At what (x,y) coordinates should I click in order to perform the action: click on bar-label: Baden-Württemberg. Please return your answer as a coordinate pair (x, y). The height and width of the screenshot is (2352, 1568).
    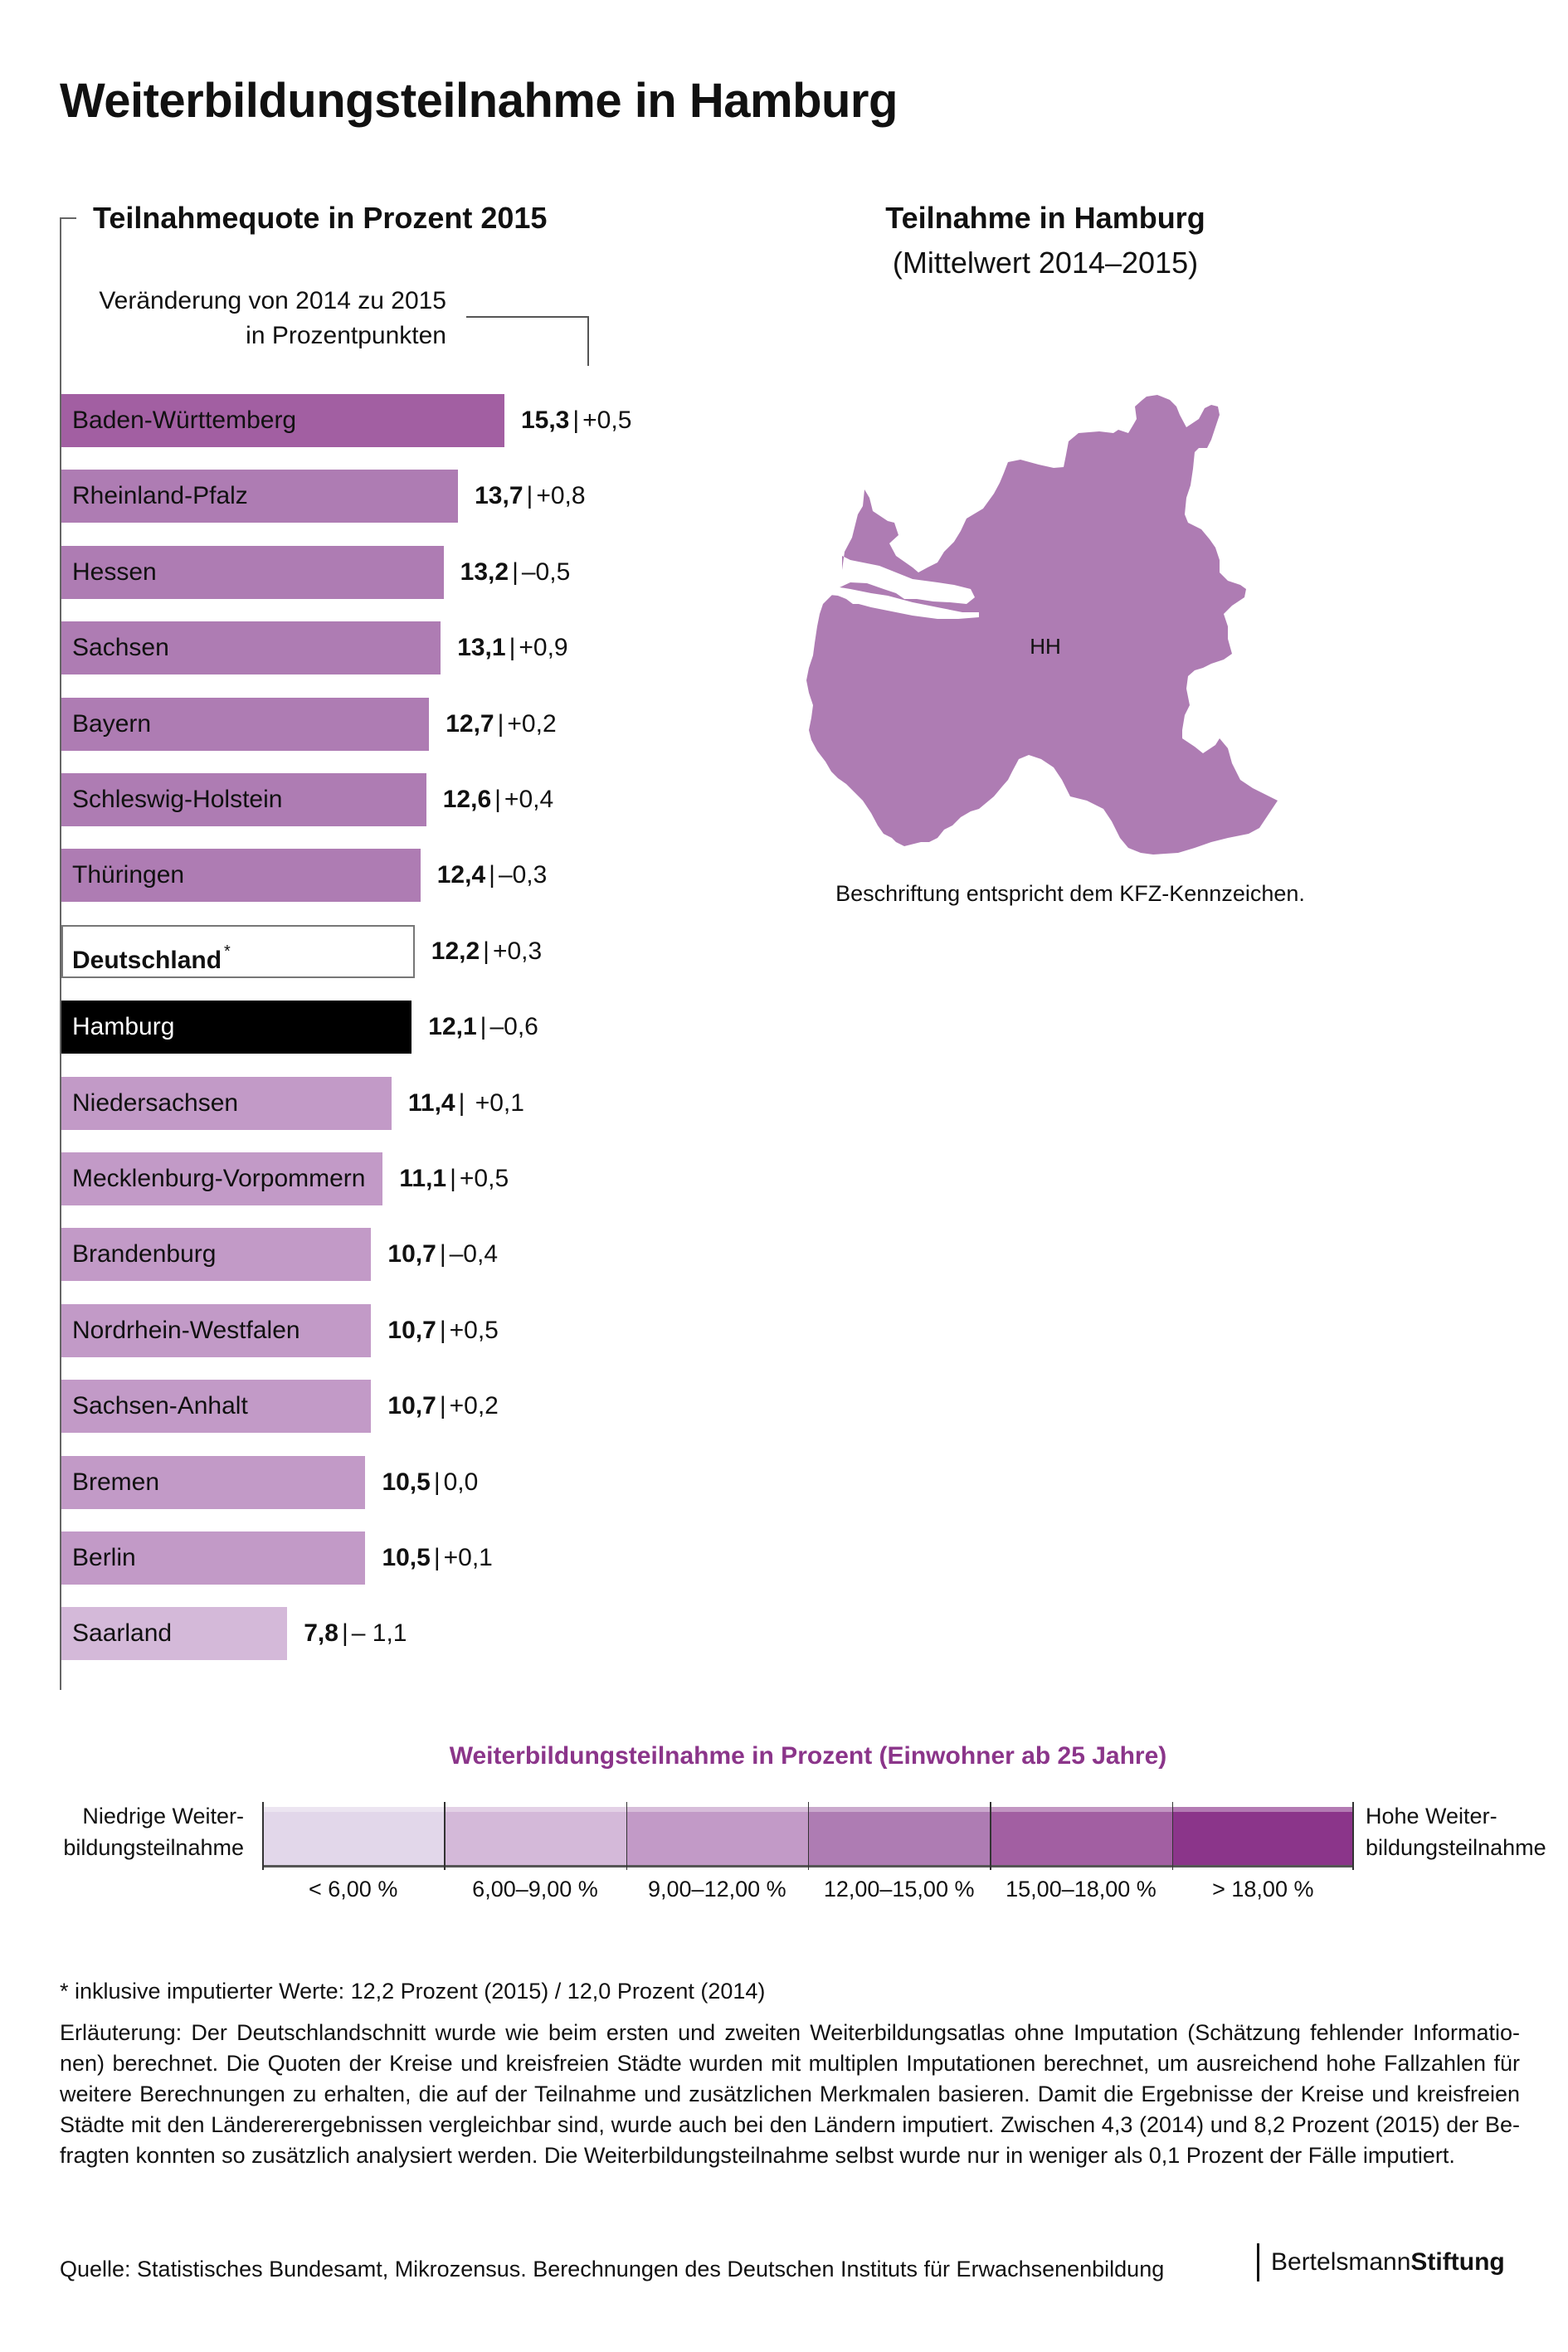
    Looking at the image, I should click on (184, 420).